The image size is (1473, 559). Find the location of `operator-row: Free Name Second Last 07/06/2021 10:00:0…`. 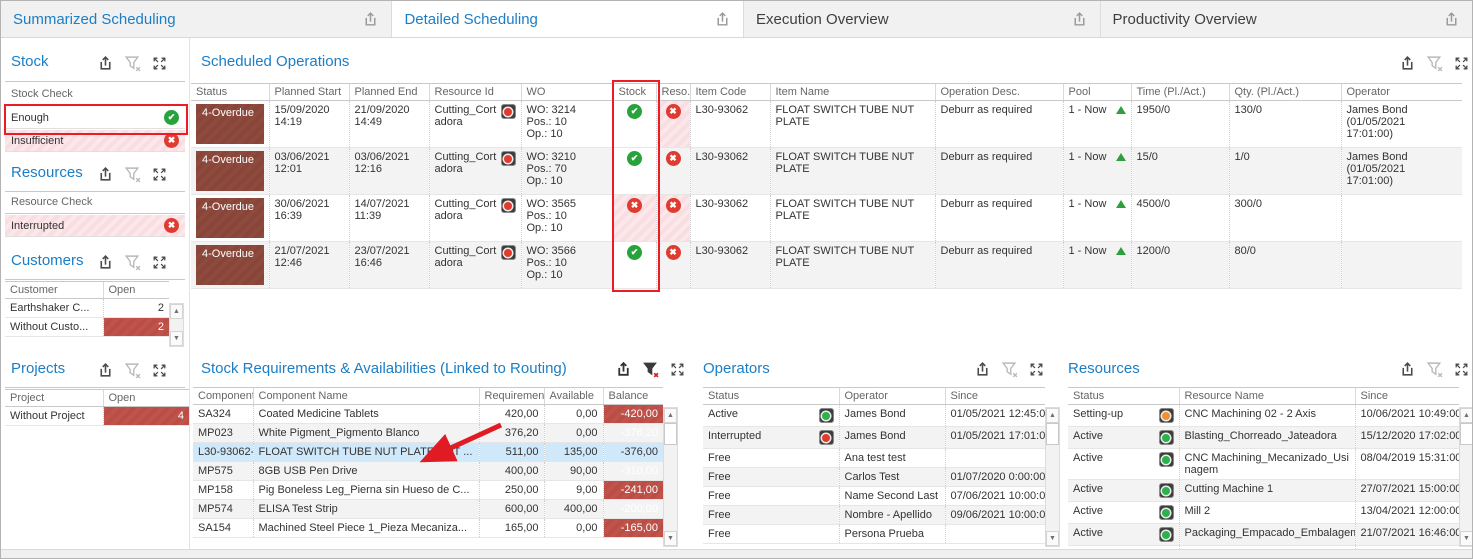

operator-row: Free Name Second Last 07/06/2021 10:00:0… is located at coordinates (874, 496).